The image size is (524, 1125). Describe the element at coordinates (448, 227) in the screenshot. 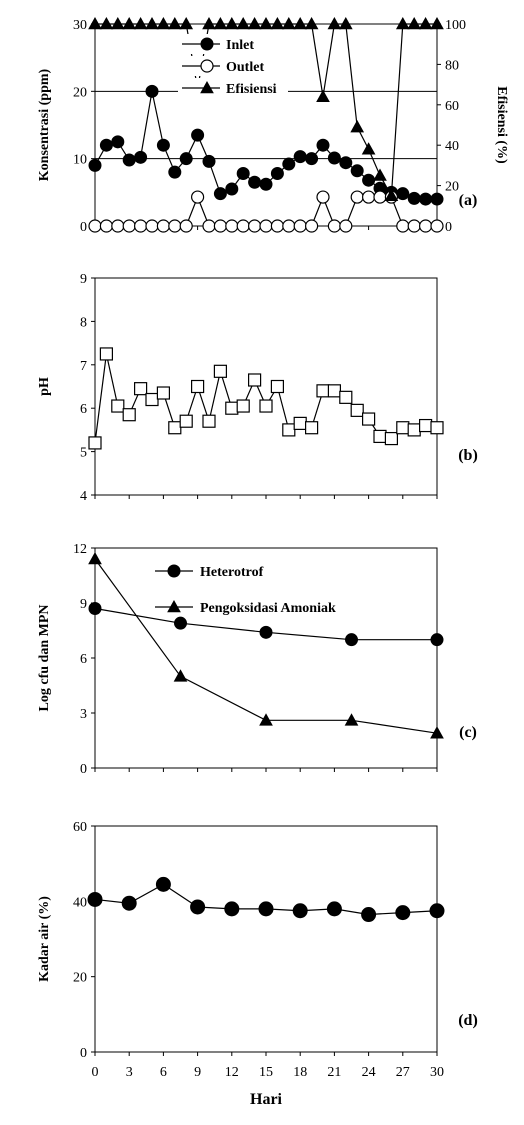

I see `y2-tick-label: 0` at that location.